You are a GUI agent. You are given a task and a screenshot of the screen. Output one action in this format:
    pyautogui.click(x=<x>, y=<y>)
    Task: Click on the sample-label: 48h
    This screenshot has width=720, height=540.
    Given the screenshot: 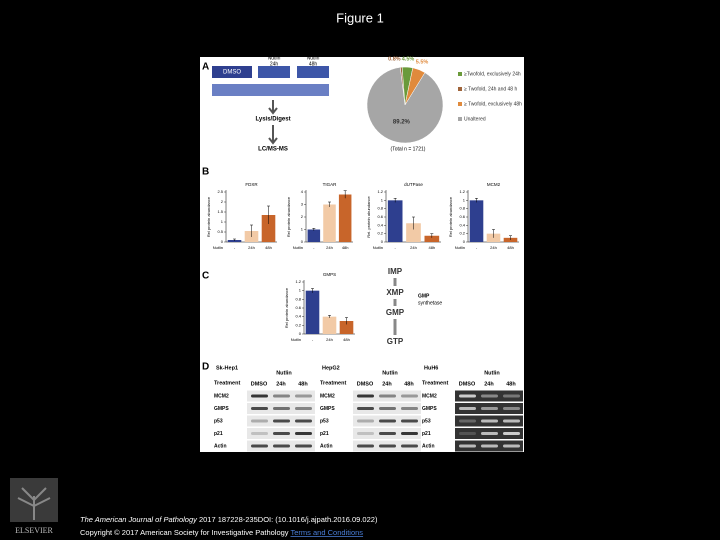 What is the action you would take?
    pyautogui.click(x=313, y=64)
    